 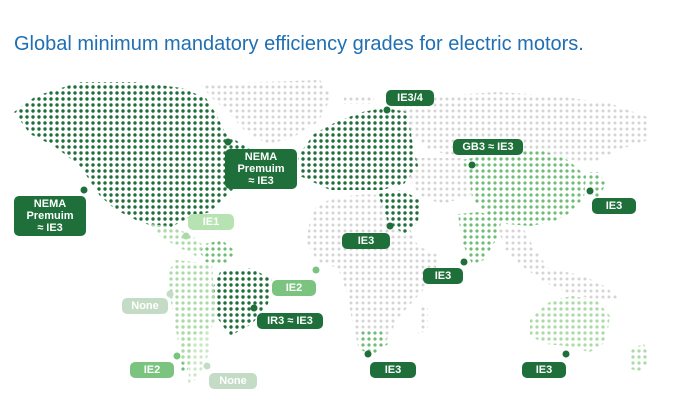 I want to click on africa-region, so click(x=373, y=273).